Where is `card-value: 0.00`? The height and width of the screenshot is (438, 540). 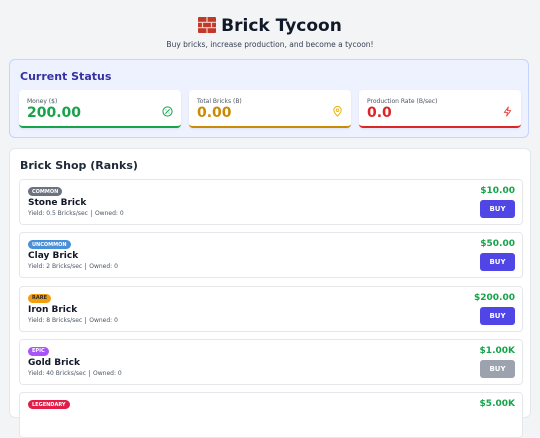
card-value: 0.00 is located at coordinates (214, 113).